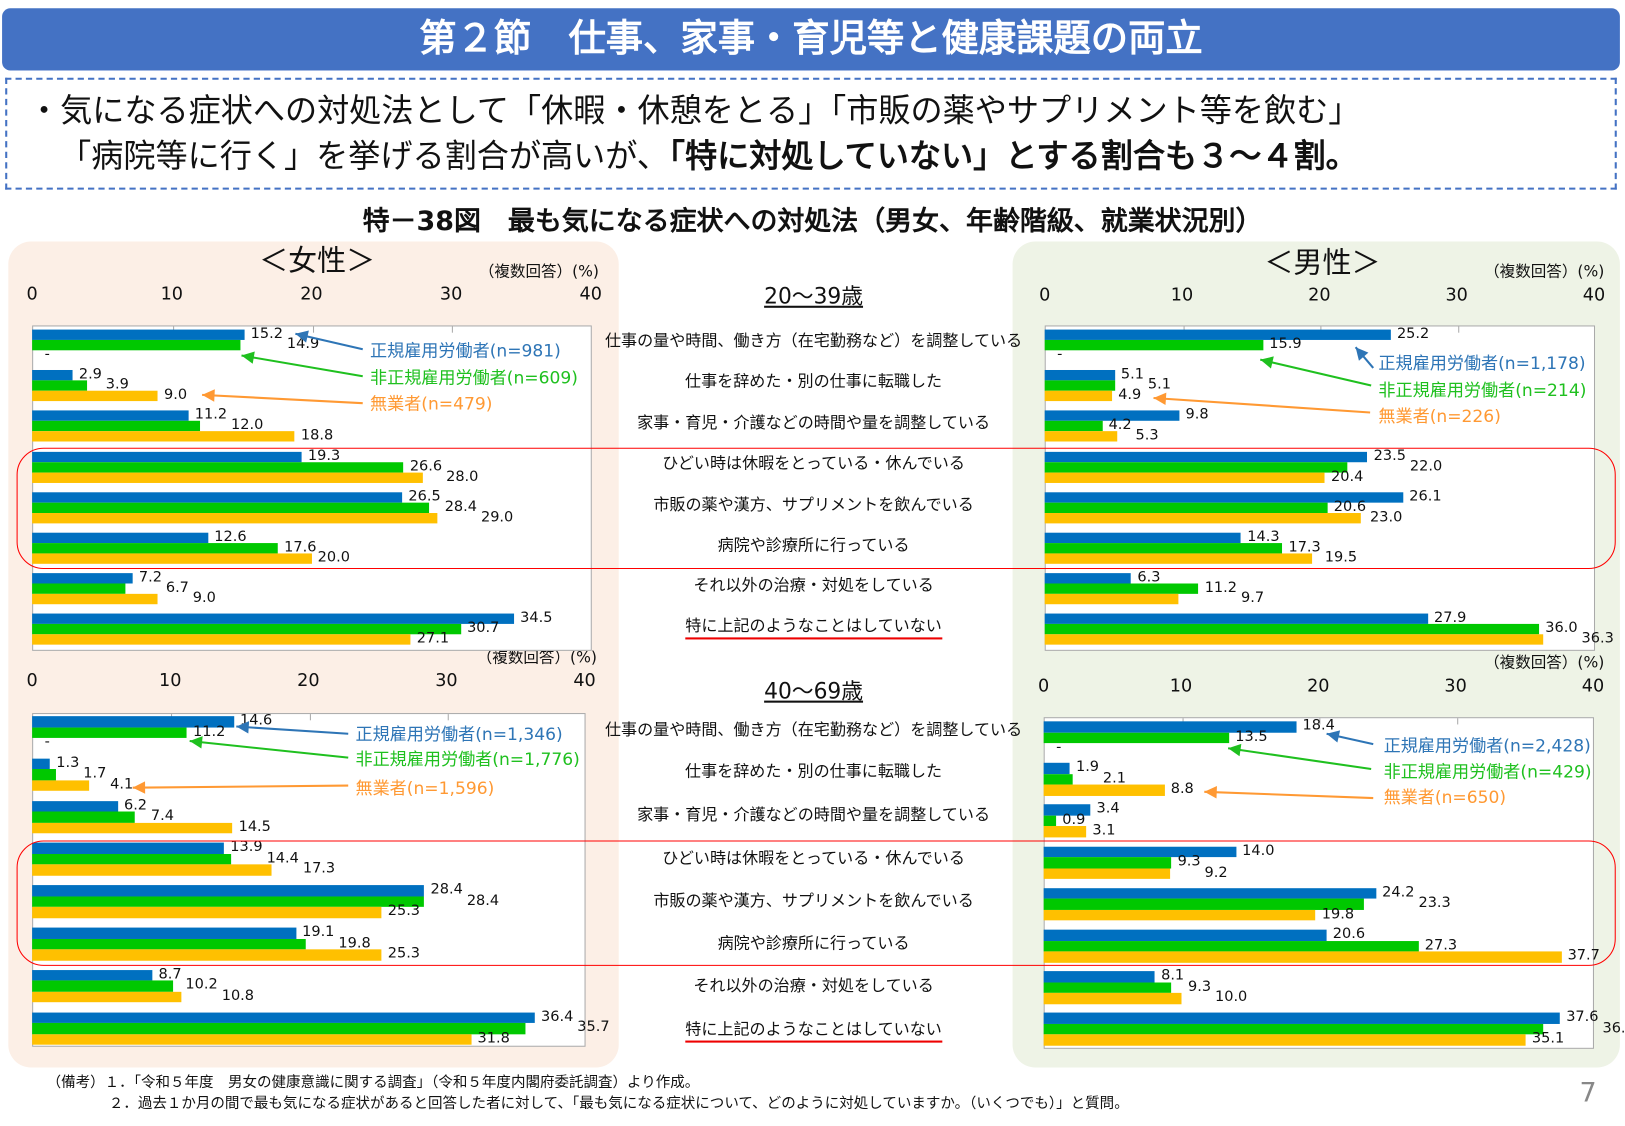 The width and height of the screenshot is (1625, 1126). What do you see at coordinates (816, 508) in the screenshot?
I see `highlight-box` at bounding box center [816, 508].